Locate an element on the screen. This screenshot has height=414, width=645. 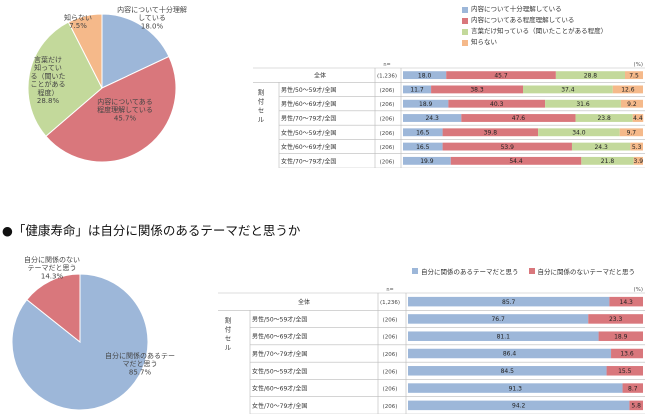
bar-value-label: 14.3 is located at coordinates (627, 302).